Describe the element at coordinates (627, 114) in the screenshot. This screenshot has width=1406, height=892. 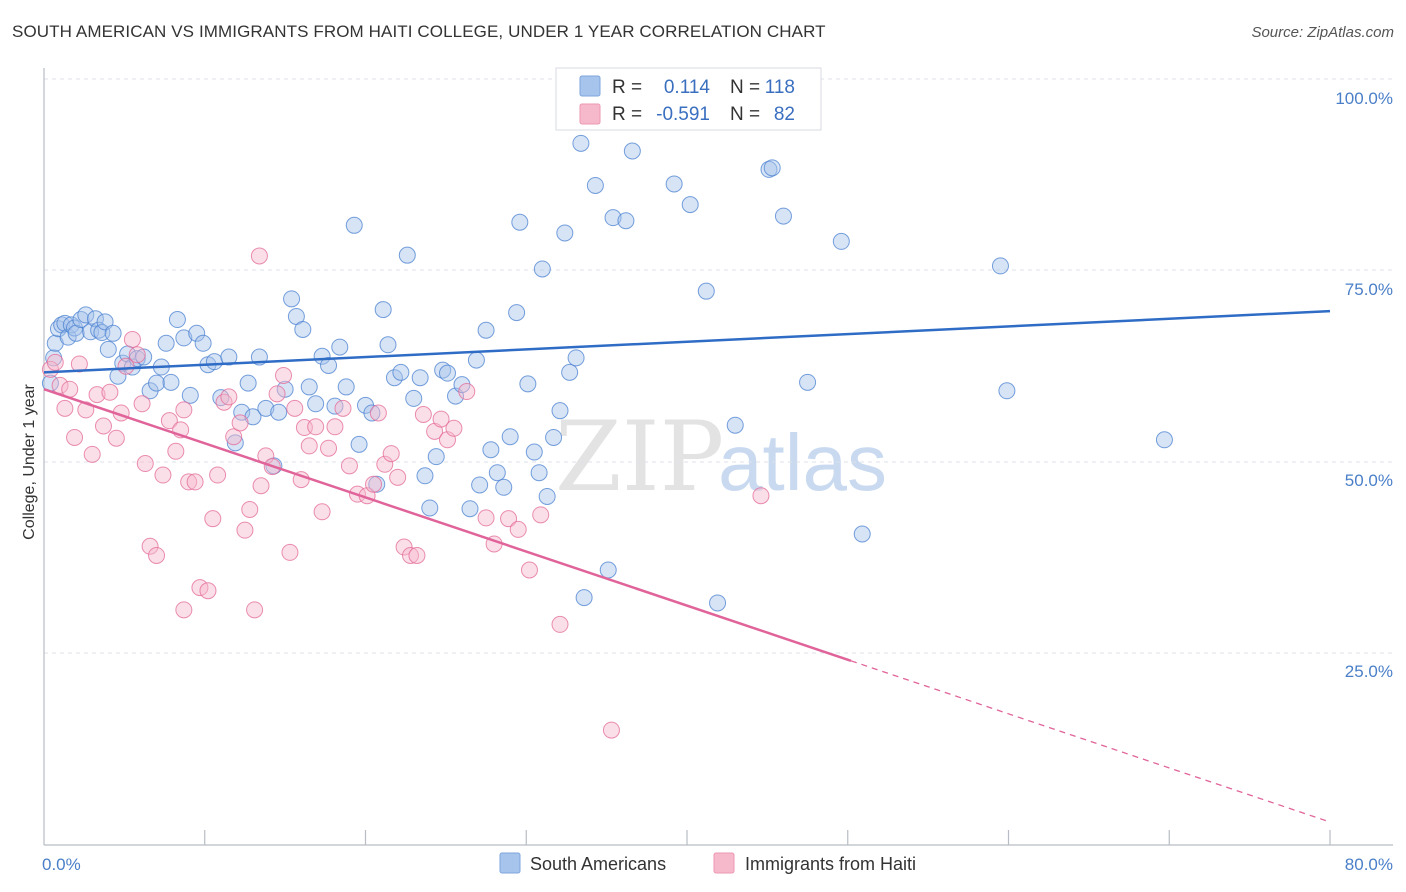
I see `legend-r-label-2: R =` at that location.